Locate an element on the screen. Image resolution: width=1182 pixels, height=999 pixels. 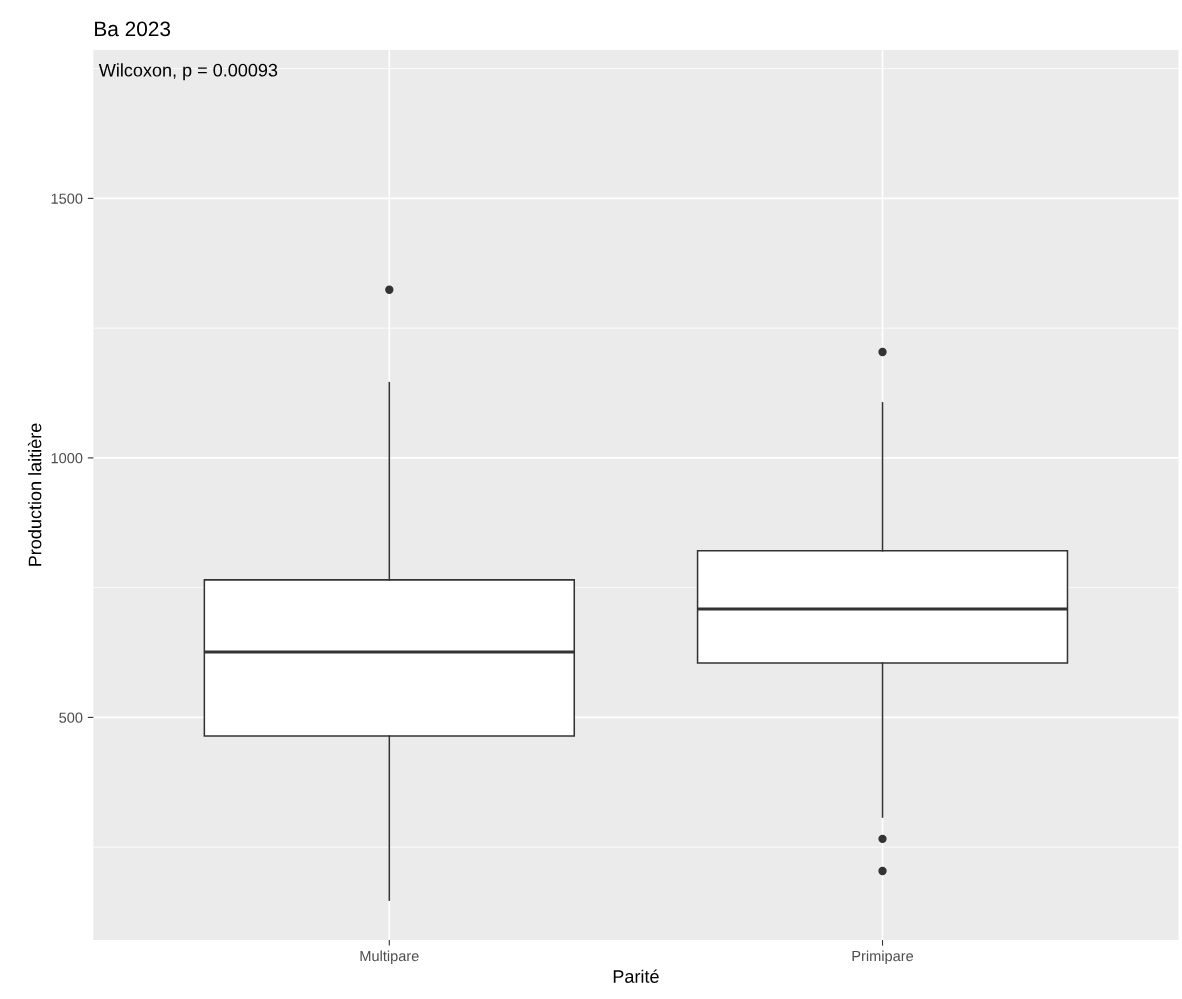
chart-title: Ba 2023 is located at coordinates (133, 29).